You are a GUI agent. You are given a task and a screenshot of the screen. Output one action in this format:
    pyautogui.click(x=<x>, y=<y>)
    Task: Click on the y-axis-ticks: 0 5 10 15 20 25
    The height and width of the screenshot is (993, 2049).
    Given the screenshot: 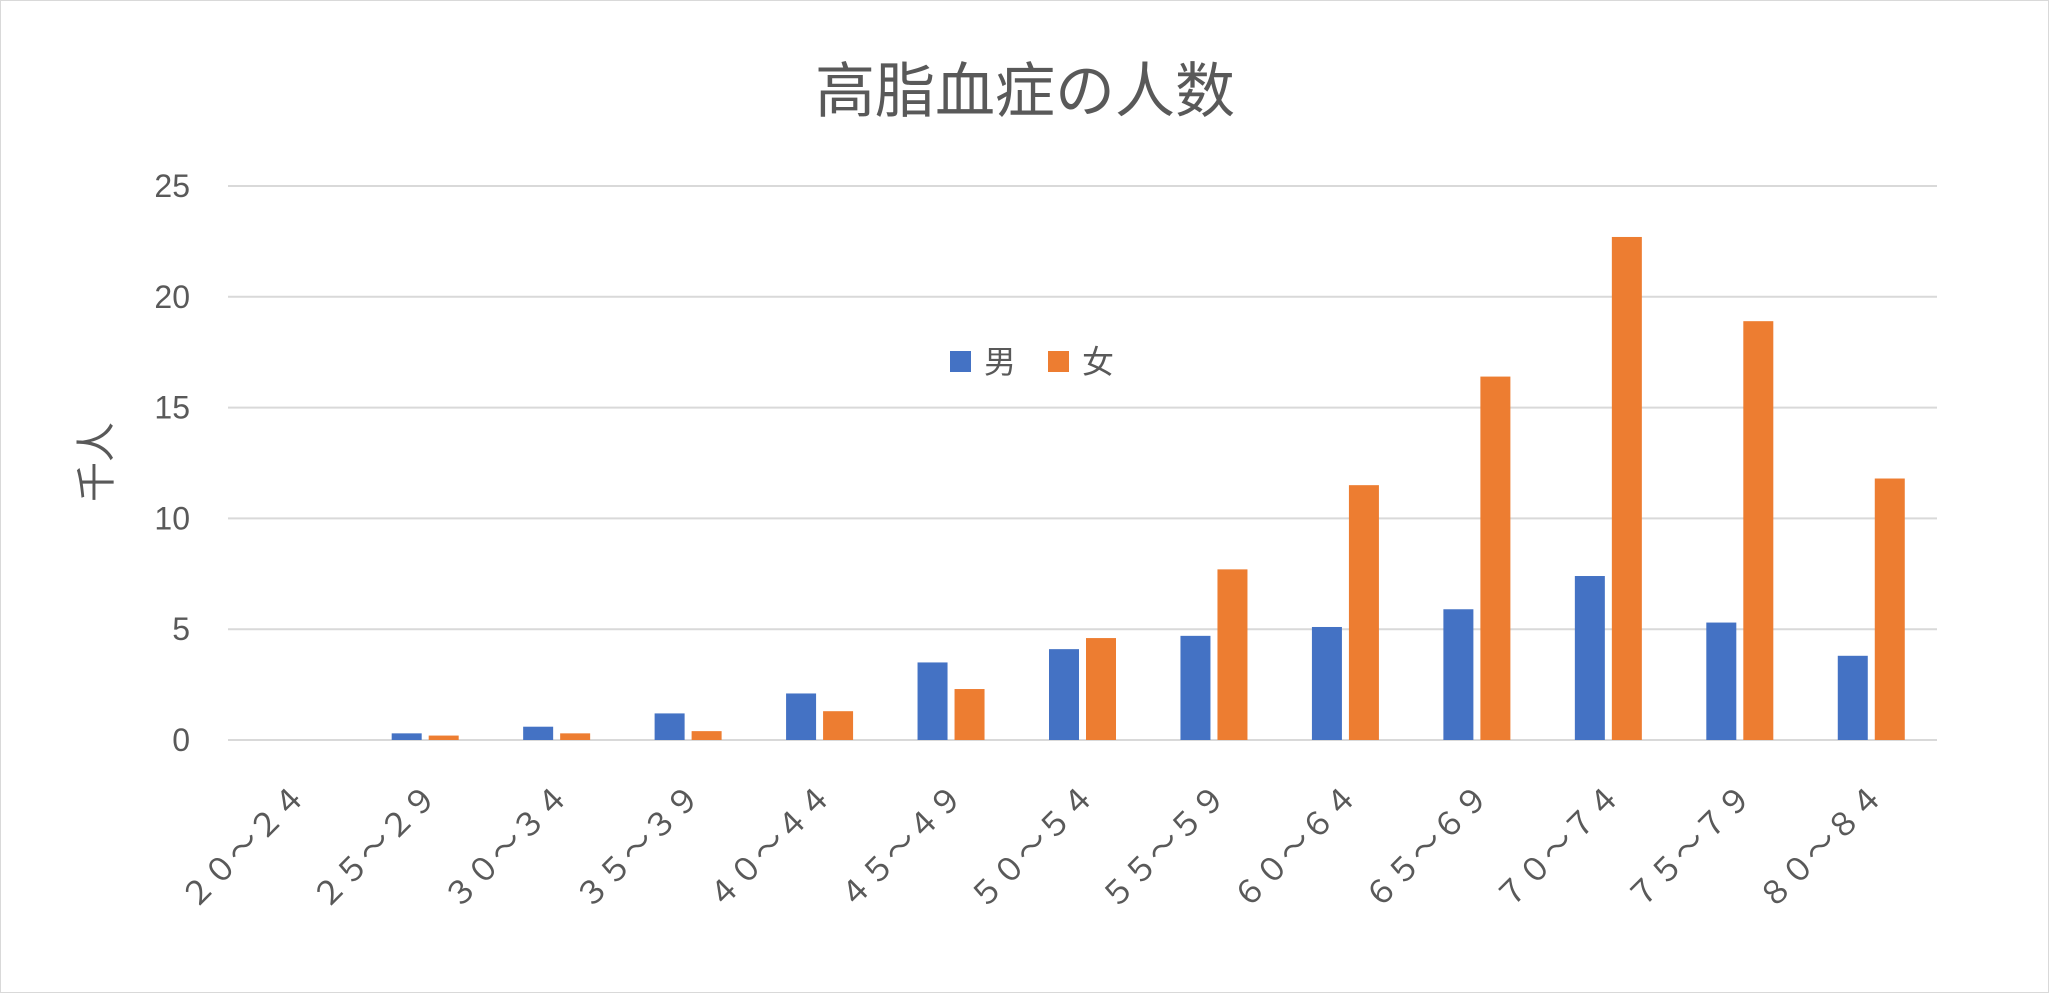 What is the action you would take?
    pyautogui.click(x=172, y=463)
    